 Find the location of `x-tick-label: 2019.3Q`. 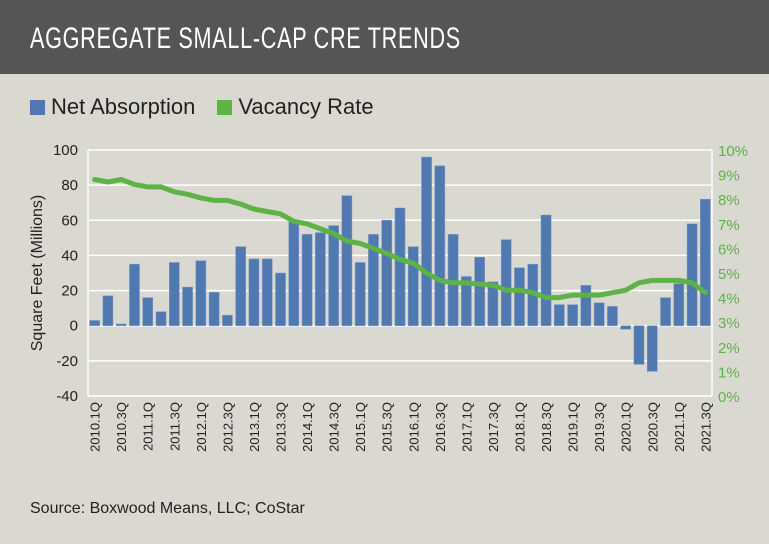

x-tick-label: 2019.3Q is located at coordinates (599, 427).